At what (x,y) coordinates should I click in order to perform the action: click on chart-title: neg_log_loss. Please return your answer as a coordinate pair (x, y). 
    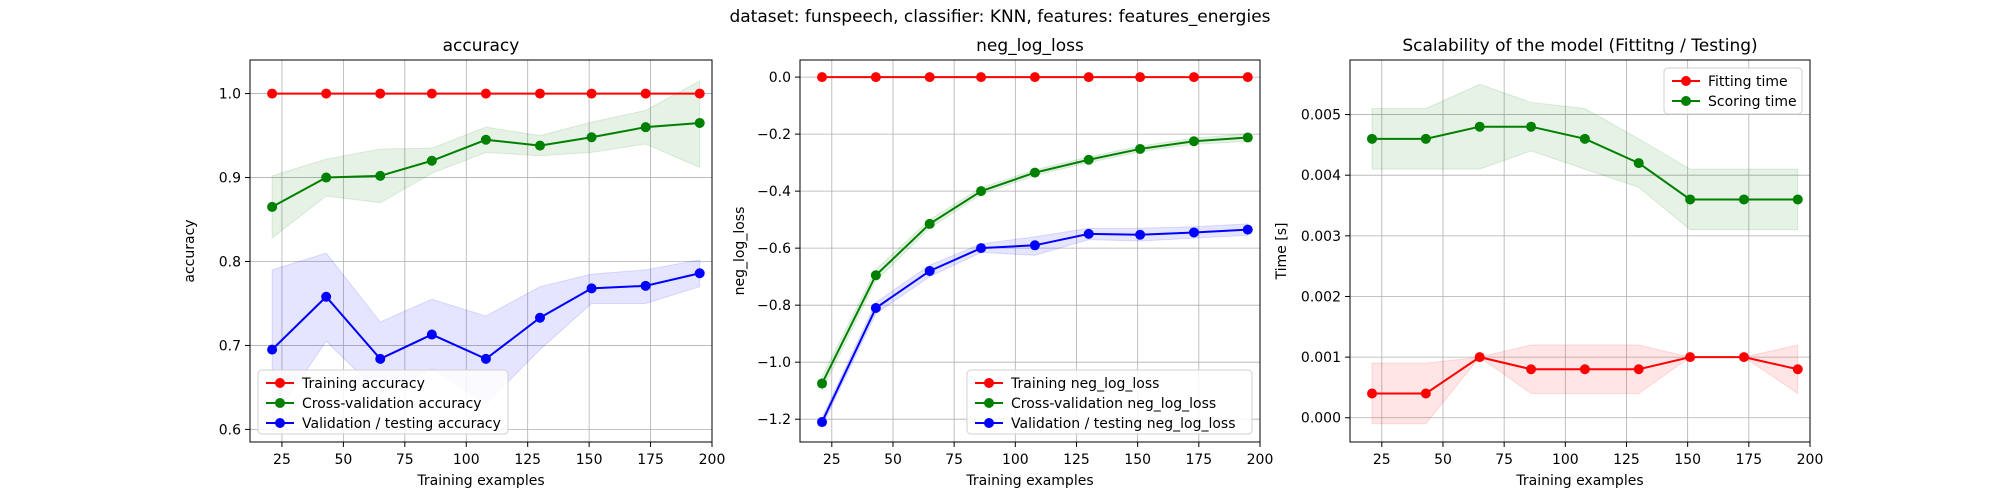
    Looking at the image, I should click on (1030, 46).